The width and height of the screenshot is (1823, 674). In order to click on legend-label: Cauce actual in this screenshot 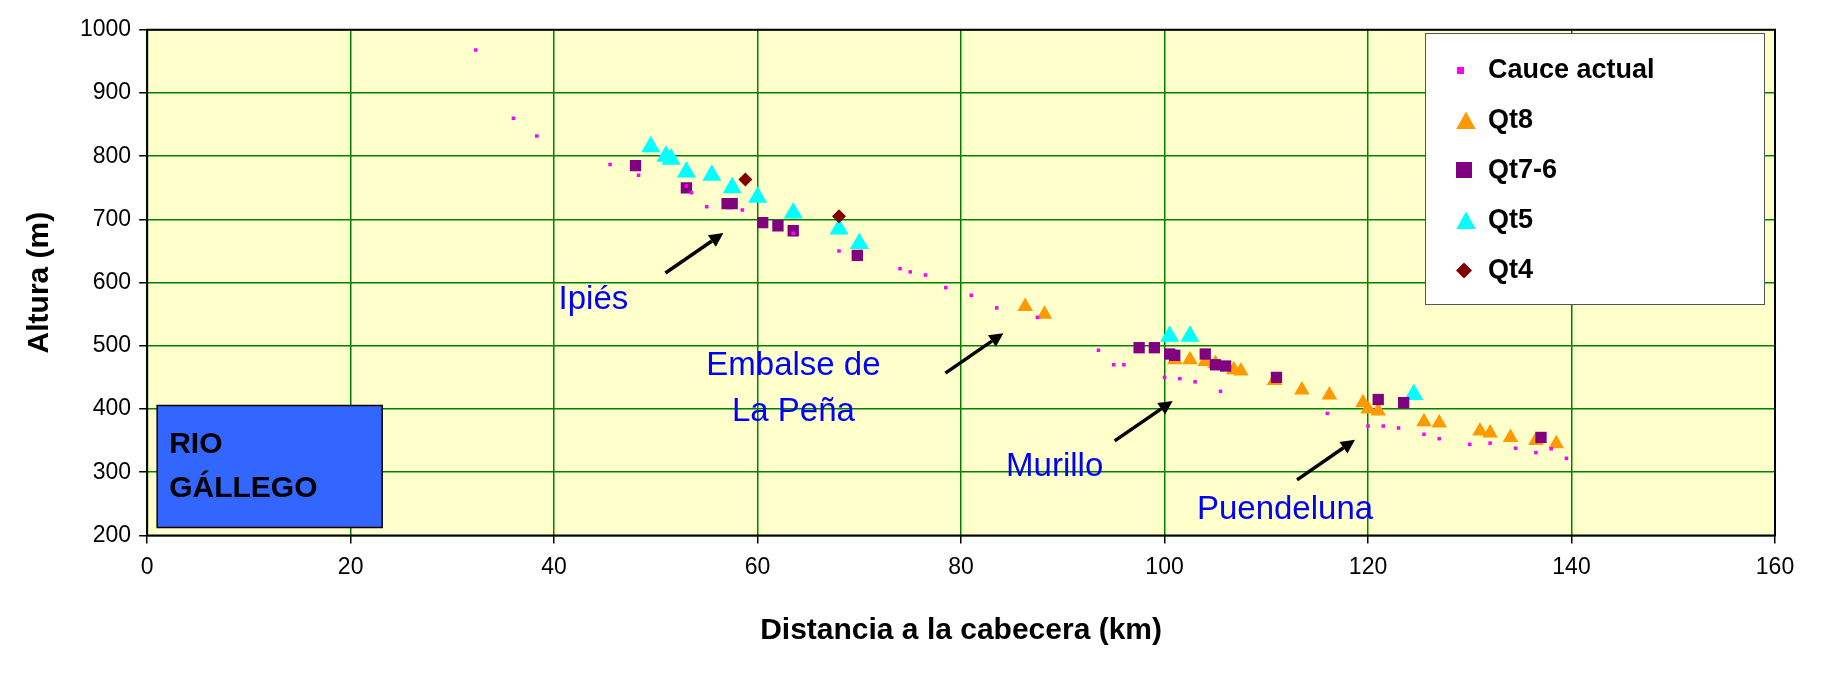, I will do `click(1571, 69)`.